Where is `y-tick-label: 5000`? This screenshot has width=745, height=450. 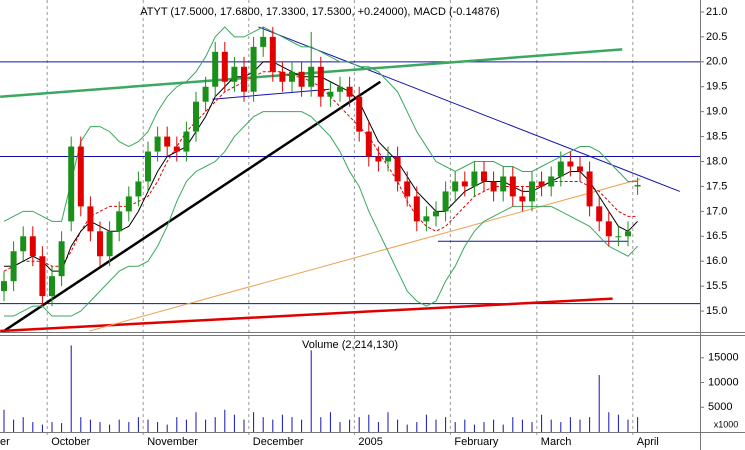
y-tick-label: 5000 is located at coordinates (720, 407).